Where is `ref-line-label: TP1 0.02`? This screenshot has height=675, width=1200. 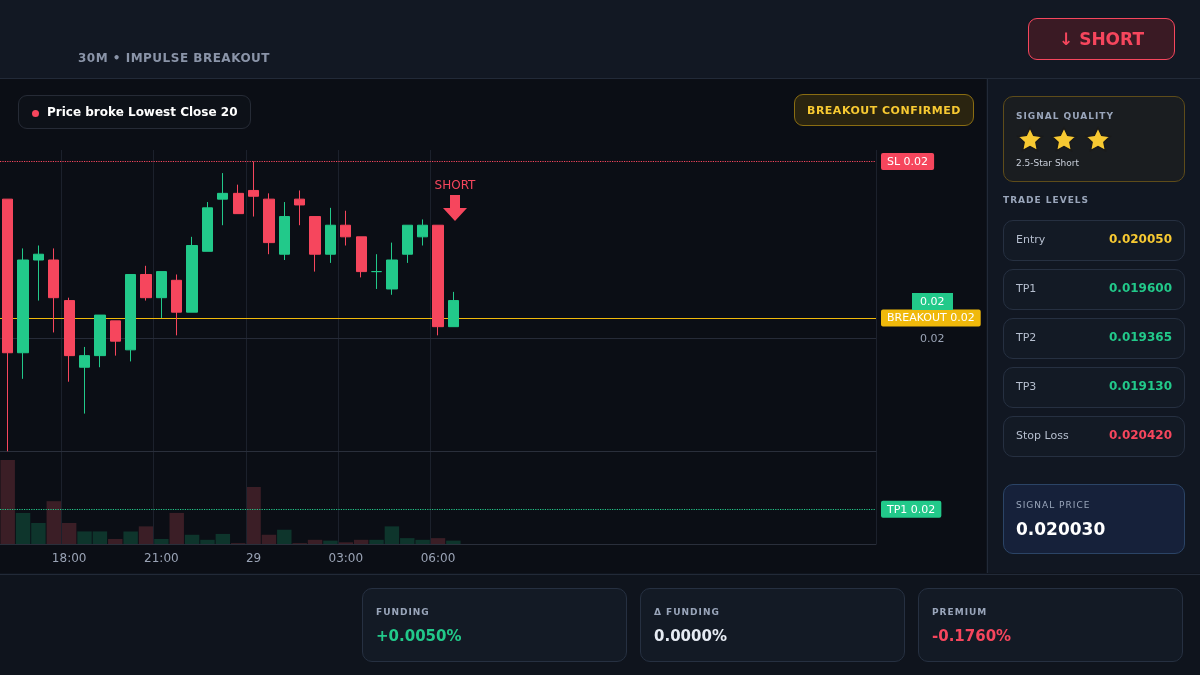 ref-line-label: TP1 0.02 is located at coordinates (911, 509).